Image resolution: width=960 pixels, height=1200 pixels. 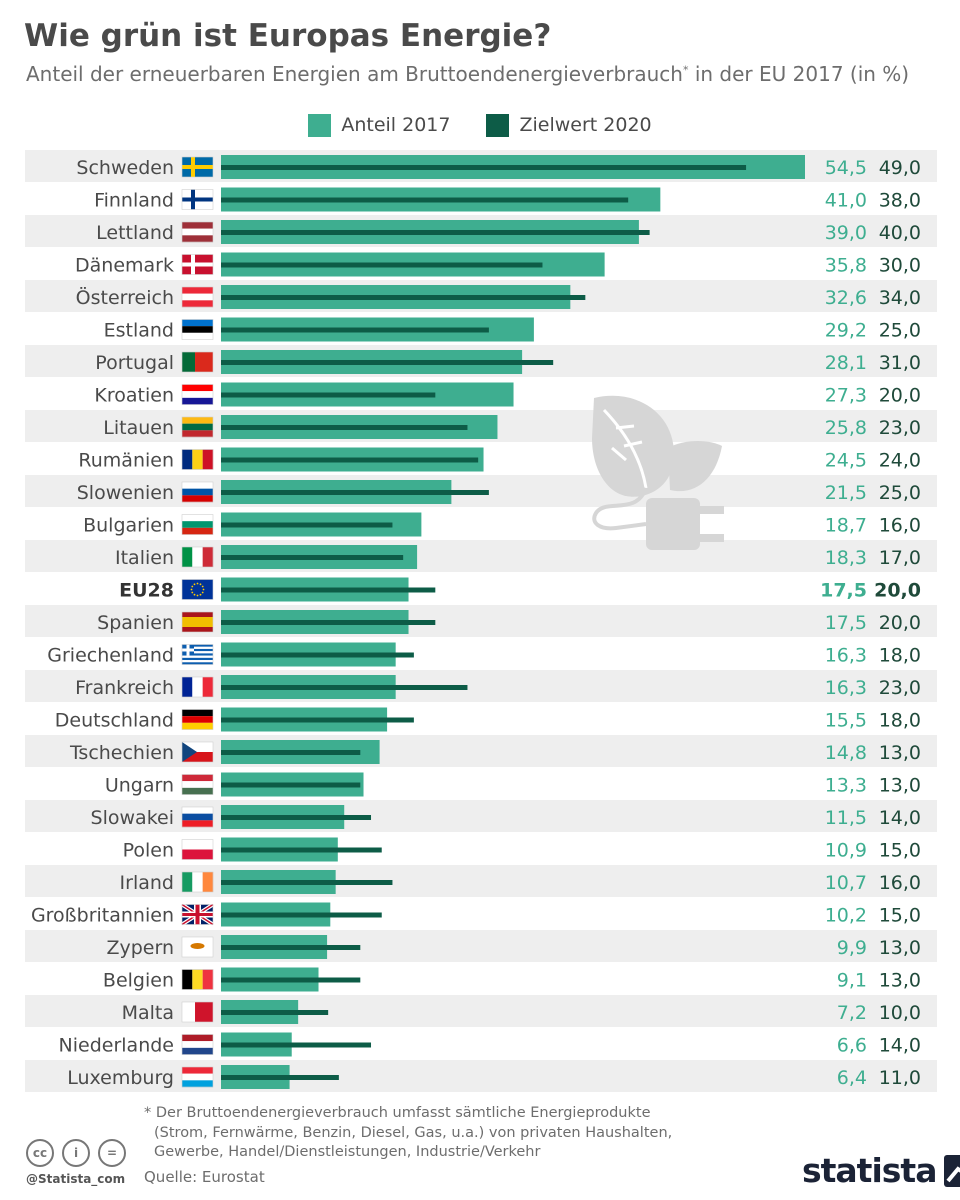 I want to click on bar-ziel-tschechien, so click(x=291, y=752).